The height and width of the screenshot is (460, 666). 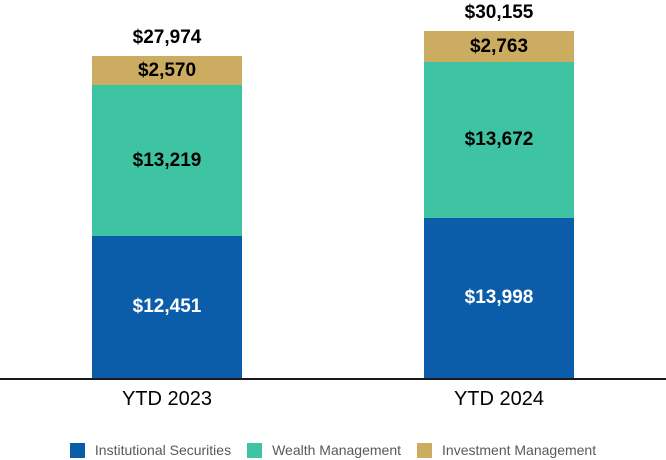 I want to click on legend-item-institutional-securities: Institutional Securities, so click(x=150, y=450).